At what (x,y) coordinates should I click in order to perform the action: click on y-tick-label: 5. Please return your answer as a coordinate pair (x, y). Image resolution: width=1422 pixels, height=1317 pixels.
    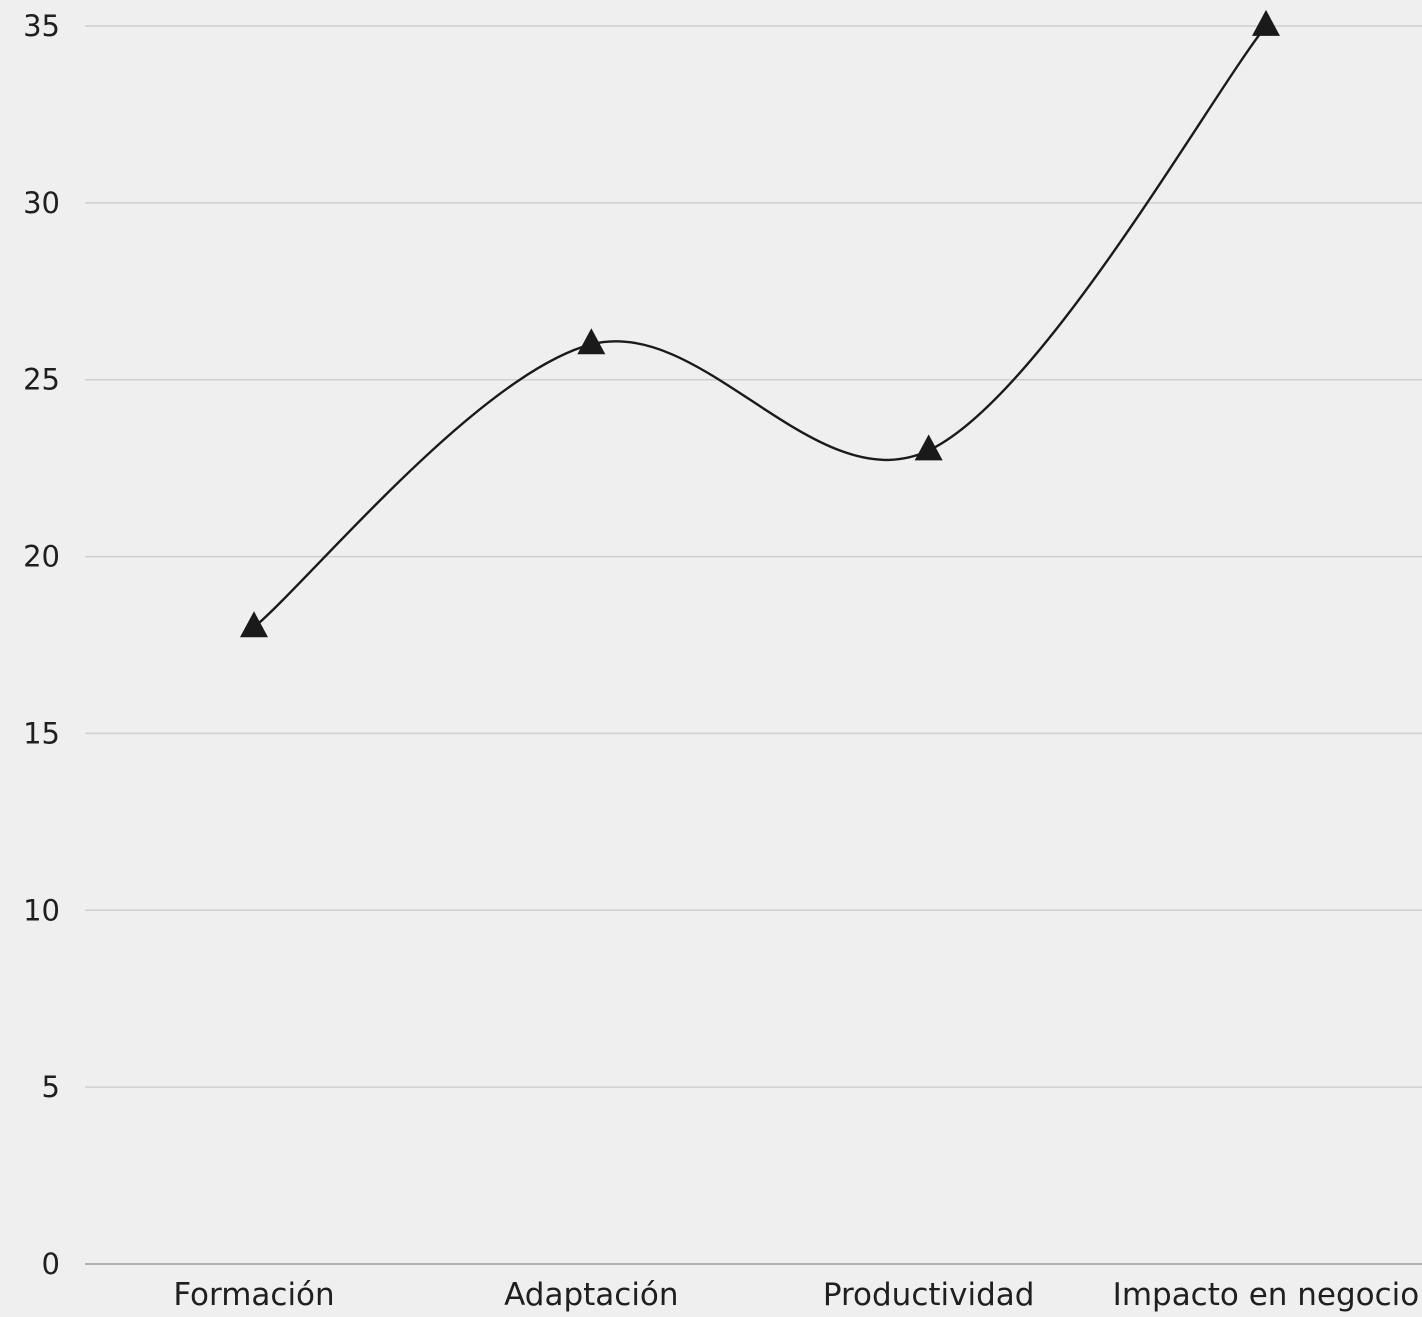
    Looking at the image, I should click on (51, 1087).